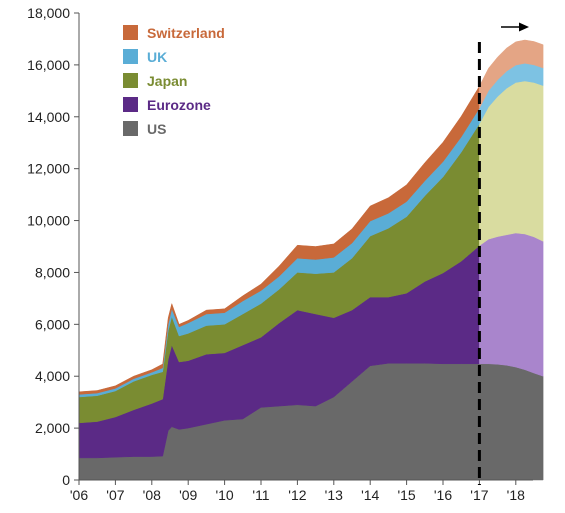  What do you see at coordinates (511, 304) in the screenshot?
I see `area-eurozone-forecast` at bounding box center [511, 304].